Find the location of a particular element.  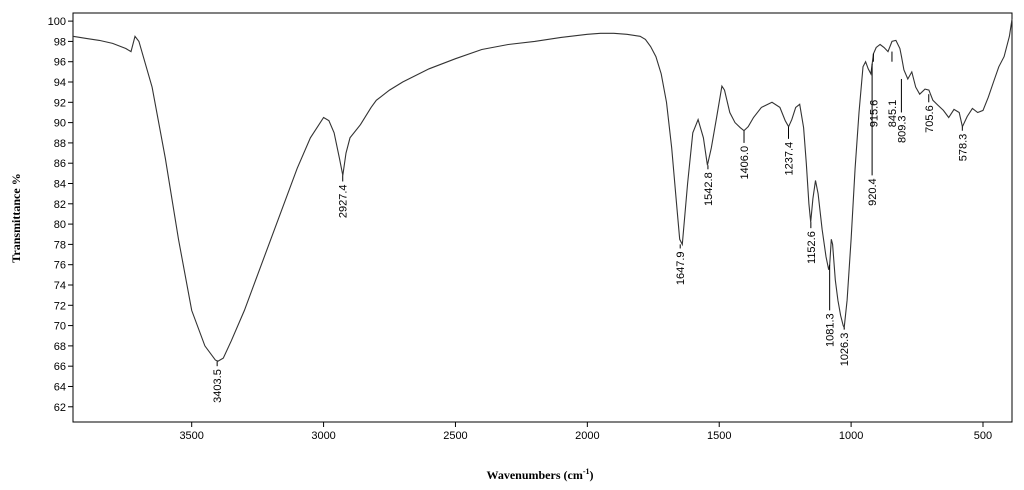

y-tick-label: 68 is located at coordinates (60, 347).